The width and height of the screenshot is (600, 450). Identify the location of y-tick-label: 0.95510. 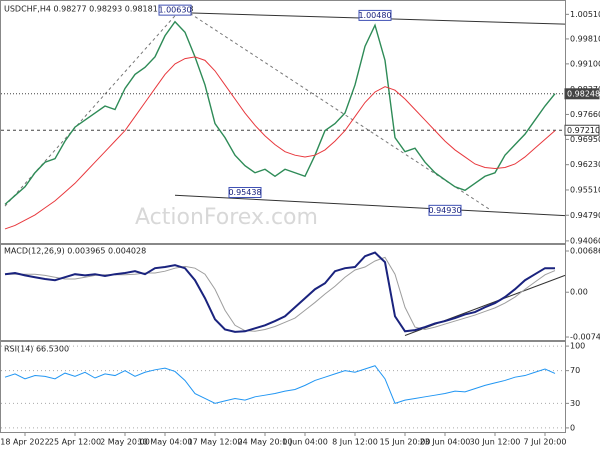
(585, 189).